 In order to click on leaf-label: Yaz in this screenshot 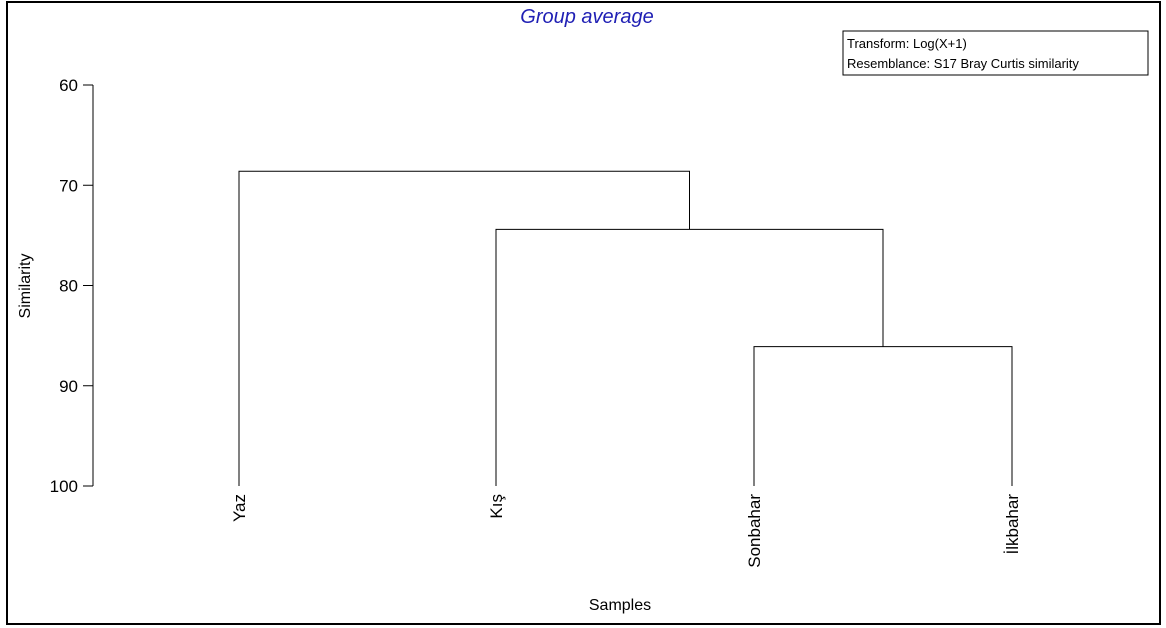, I will do `click(239, 508)`.